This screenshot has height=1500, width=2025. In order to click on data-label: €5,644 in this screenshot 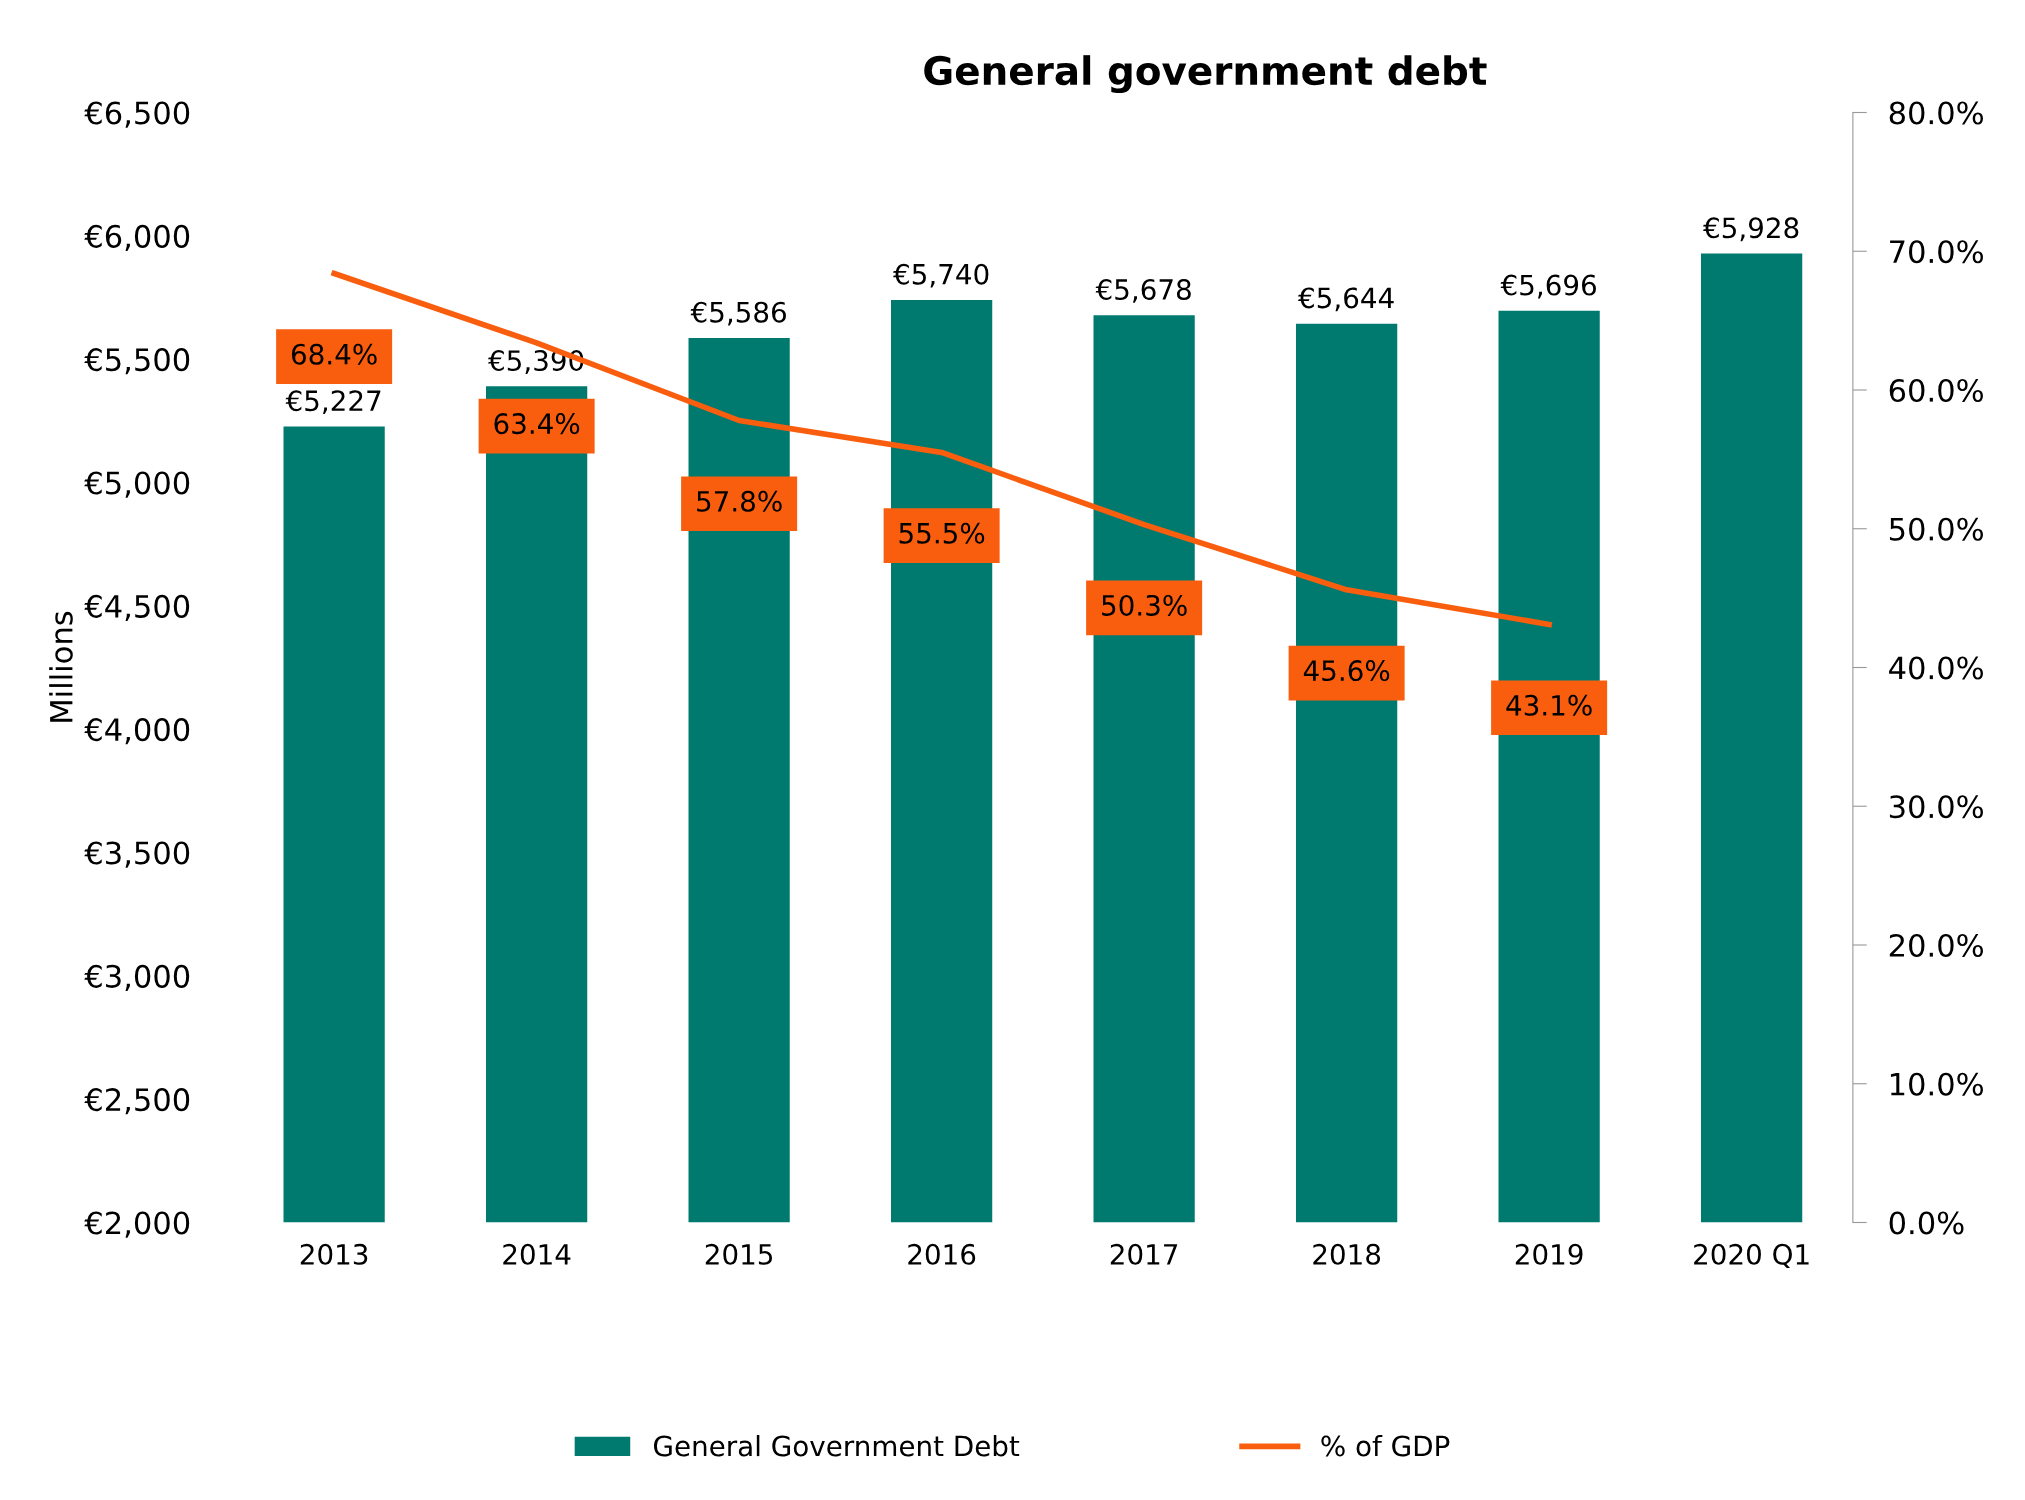, I will do `click(1346, 299)`.